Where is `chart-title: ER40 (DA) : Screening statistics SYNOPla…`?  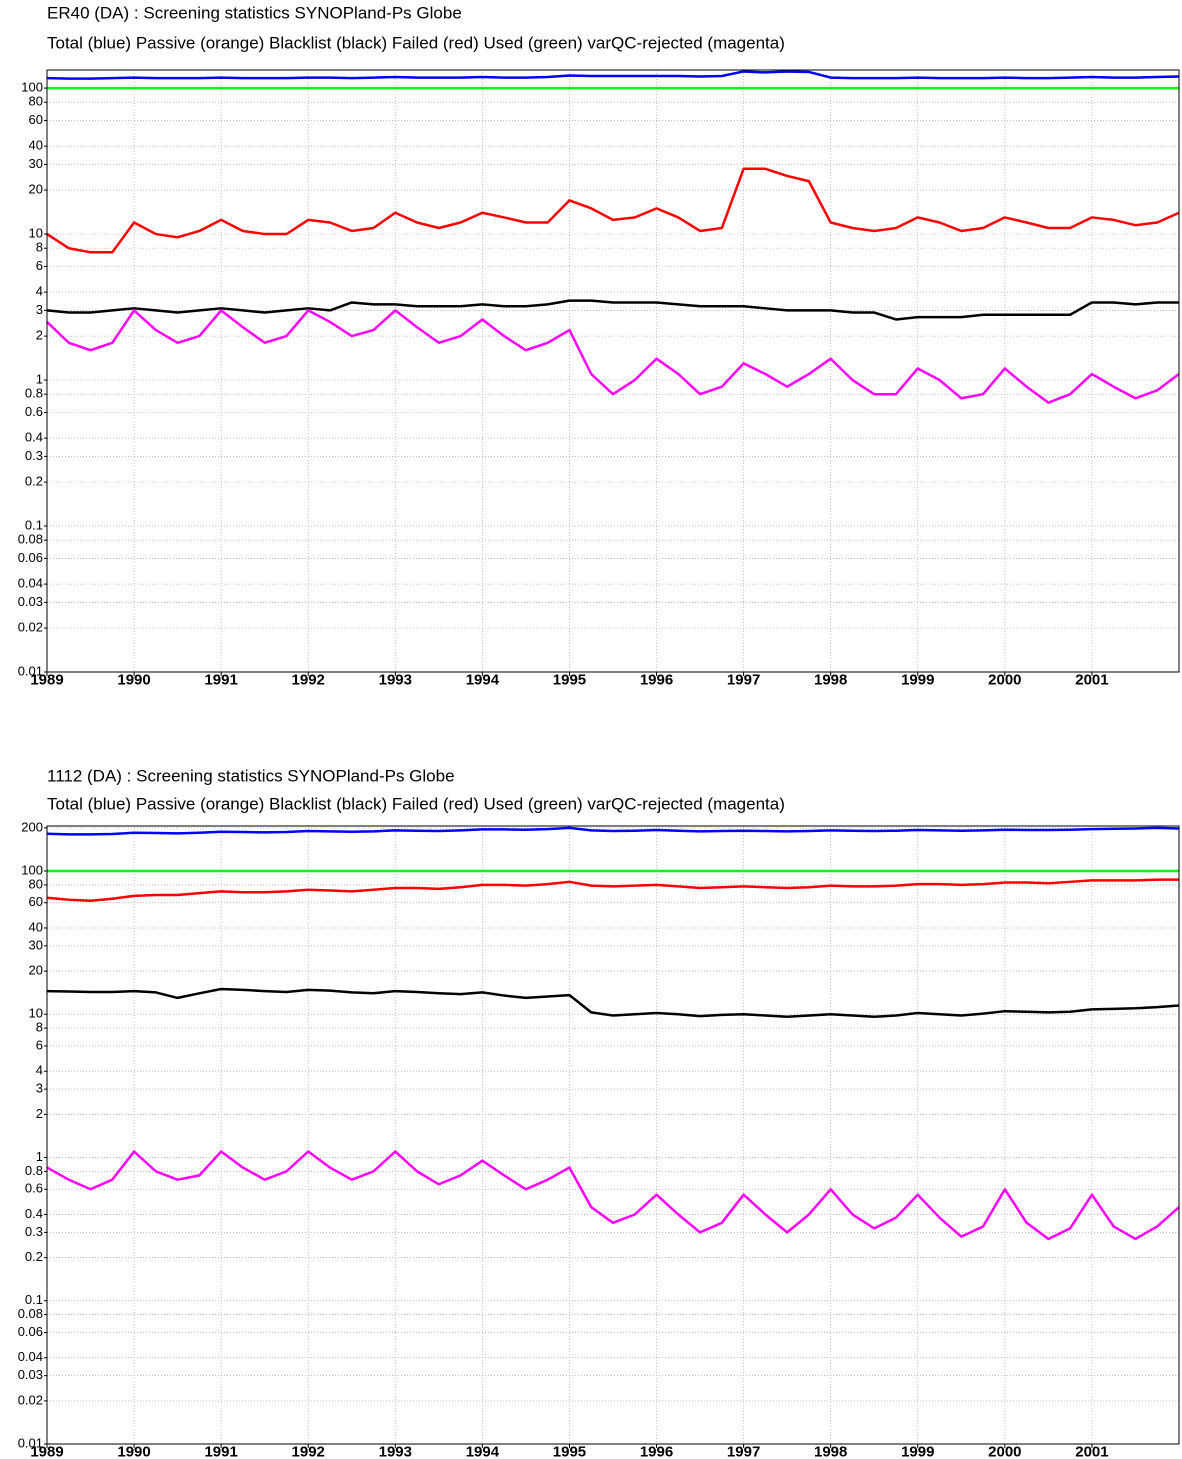
chart-title: ER40 (DA) : Screening statistics SYNOPla… is located at coordinates (254, 12).